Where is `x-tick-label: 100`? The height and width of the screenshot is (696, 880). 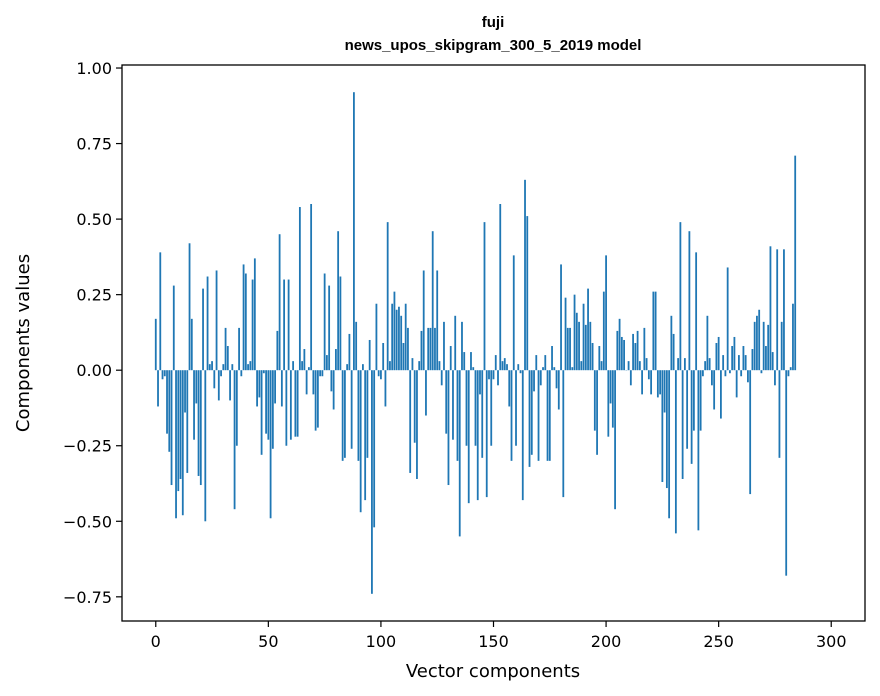
x-tick-label: 100 is located at coordinates (381, 641).